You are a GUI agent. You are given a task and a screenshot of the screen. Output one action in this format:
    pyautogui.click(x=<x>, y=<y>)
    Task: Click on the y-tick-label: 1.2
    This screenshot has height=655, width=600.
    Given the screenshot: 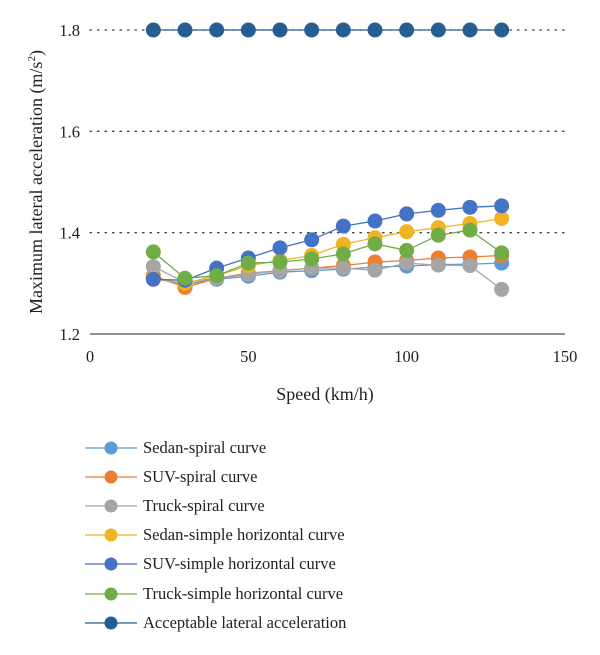 What is the action you would take?
    pyautogui.click(x=69, y=334)
    